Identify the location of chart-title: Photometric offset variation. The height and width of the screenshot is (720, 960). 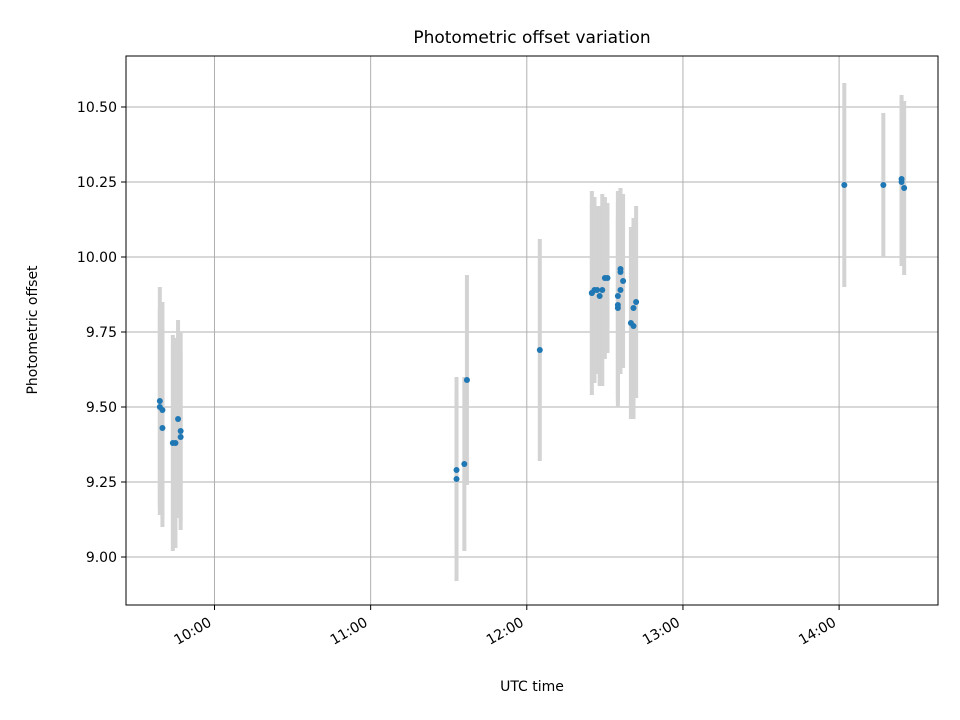
(531, 38).